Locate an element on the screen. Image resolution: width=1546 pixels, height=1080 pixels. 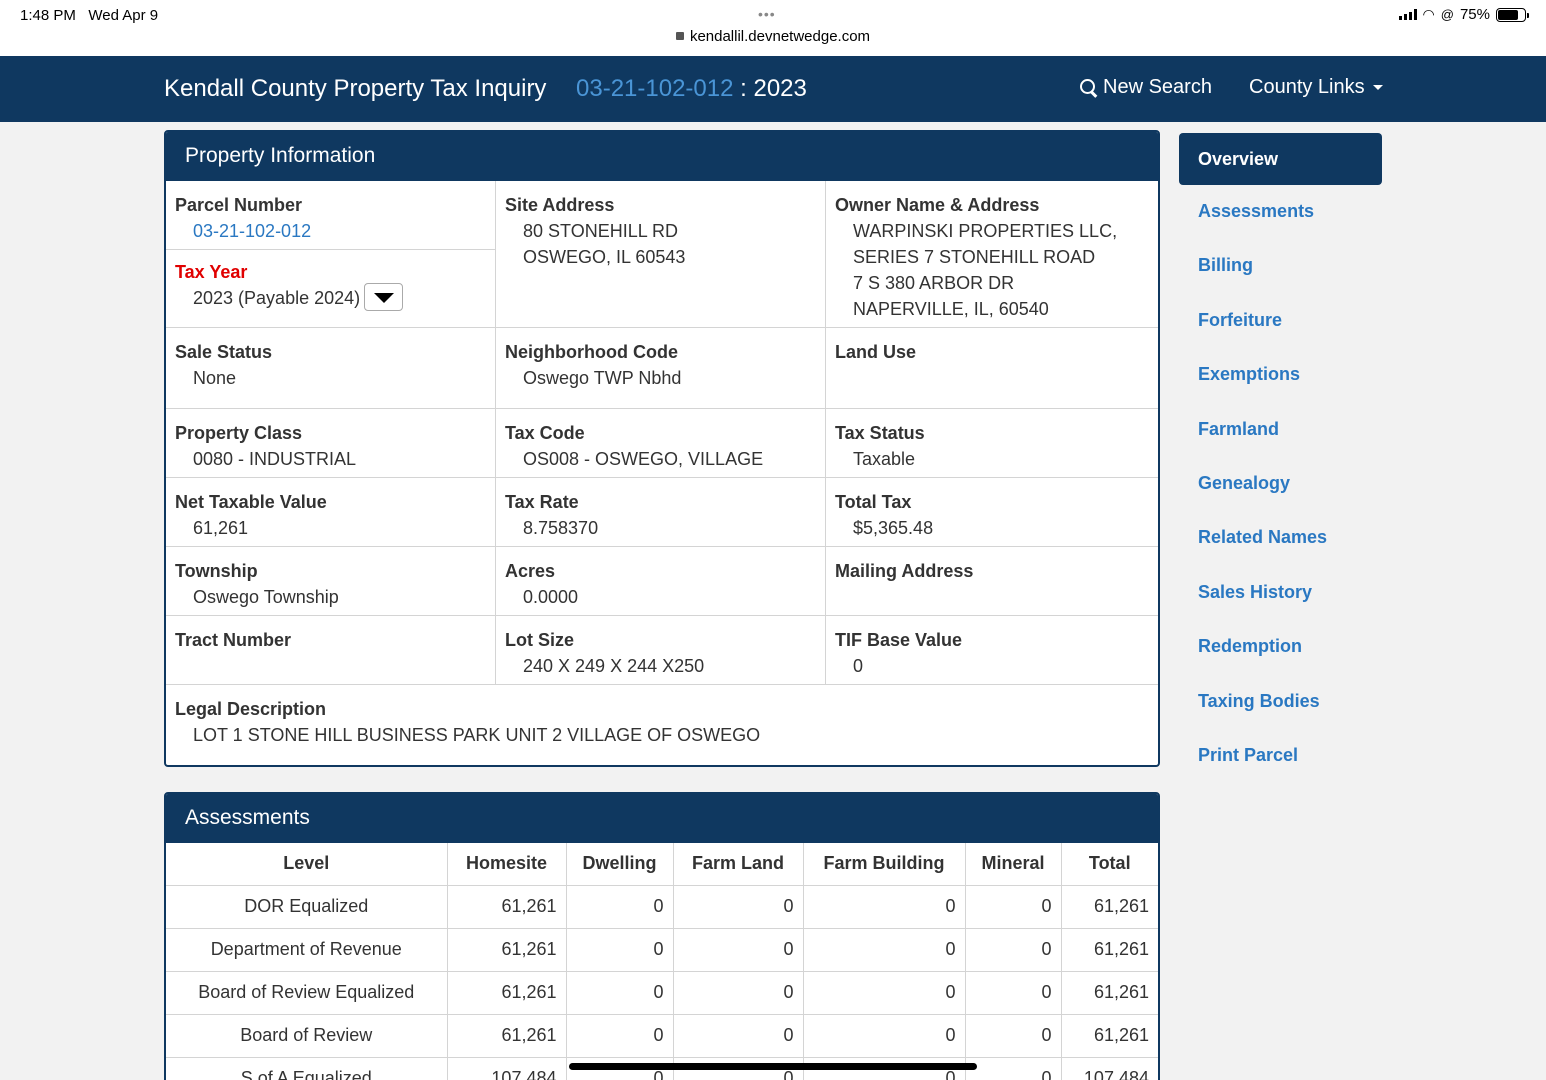
col-header: Homesite is located at coordinates (507, 864).